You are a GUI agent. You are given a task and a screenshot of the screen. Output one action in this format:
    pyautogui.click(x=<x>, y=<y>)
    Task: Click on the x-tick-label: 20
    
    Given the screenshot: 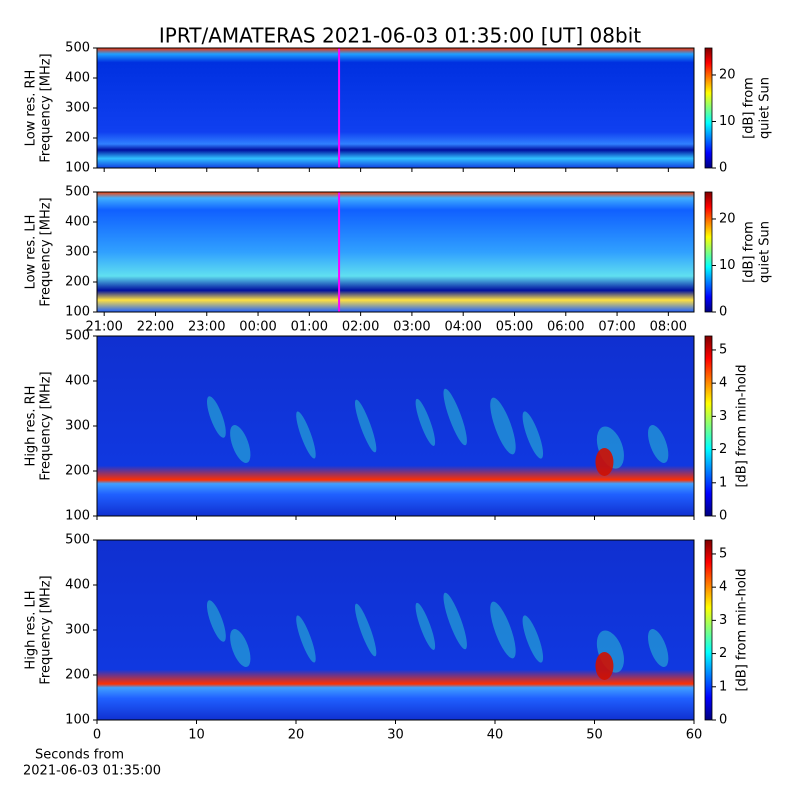 What is the action you would take?
    pyautogui.click(x=296, y=735)
    